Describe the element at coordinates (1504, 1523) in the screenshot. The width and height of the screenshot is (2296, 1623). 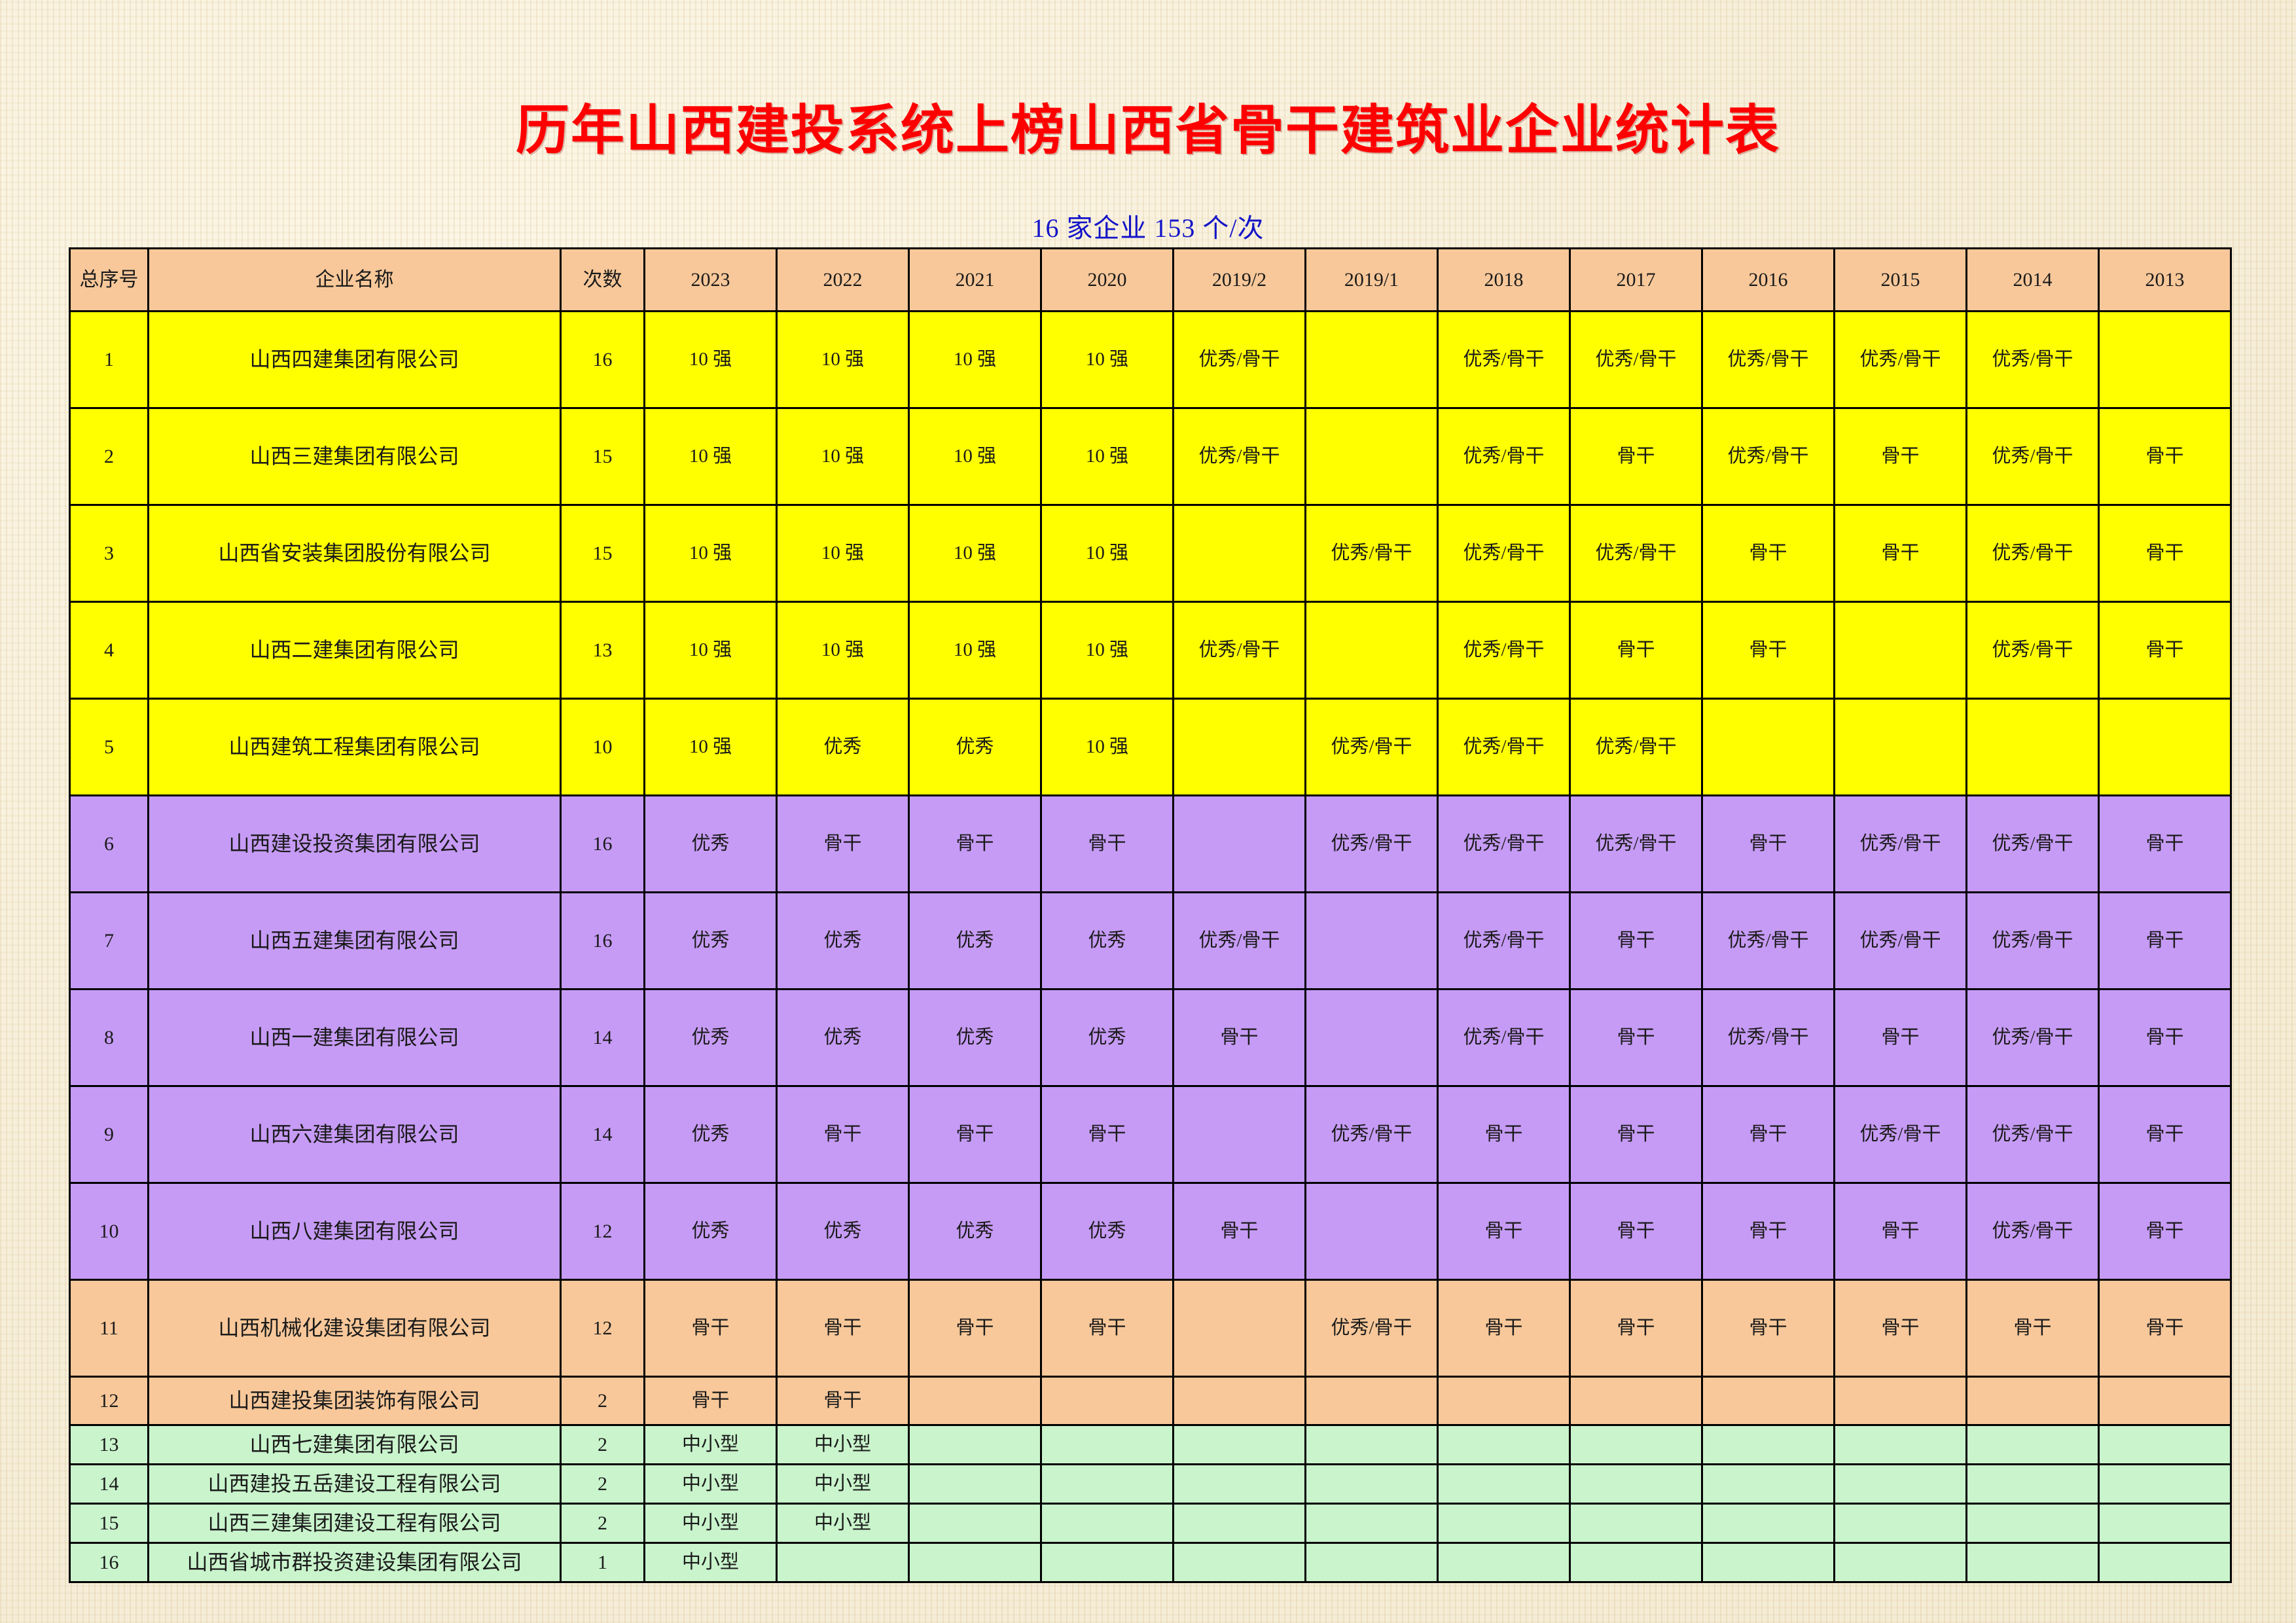
I see `row-value-cell-2018` at that location.